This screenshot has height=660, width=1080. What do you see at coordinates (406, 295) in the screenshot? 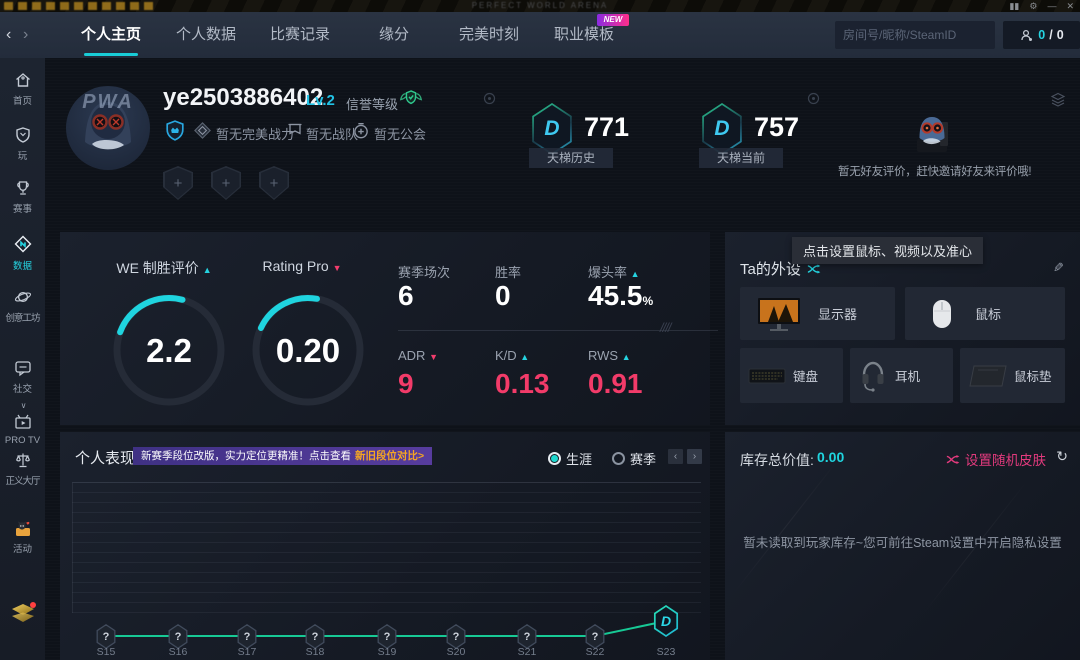
I see `metric-matches-value: 6` at bounding box center [406, 295].